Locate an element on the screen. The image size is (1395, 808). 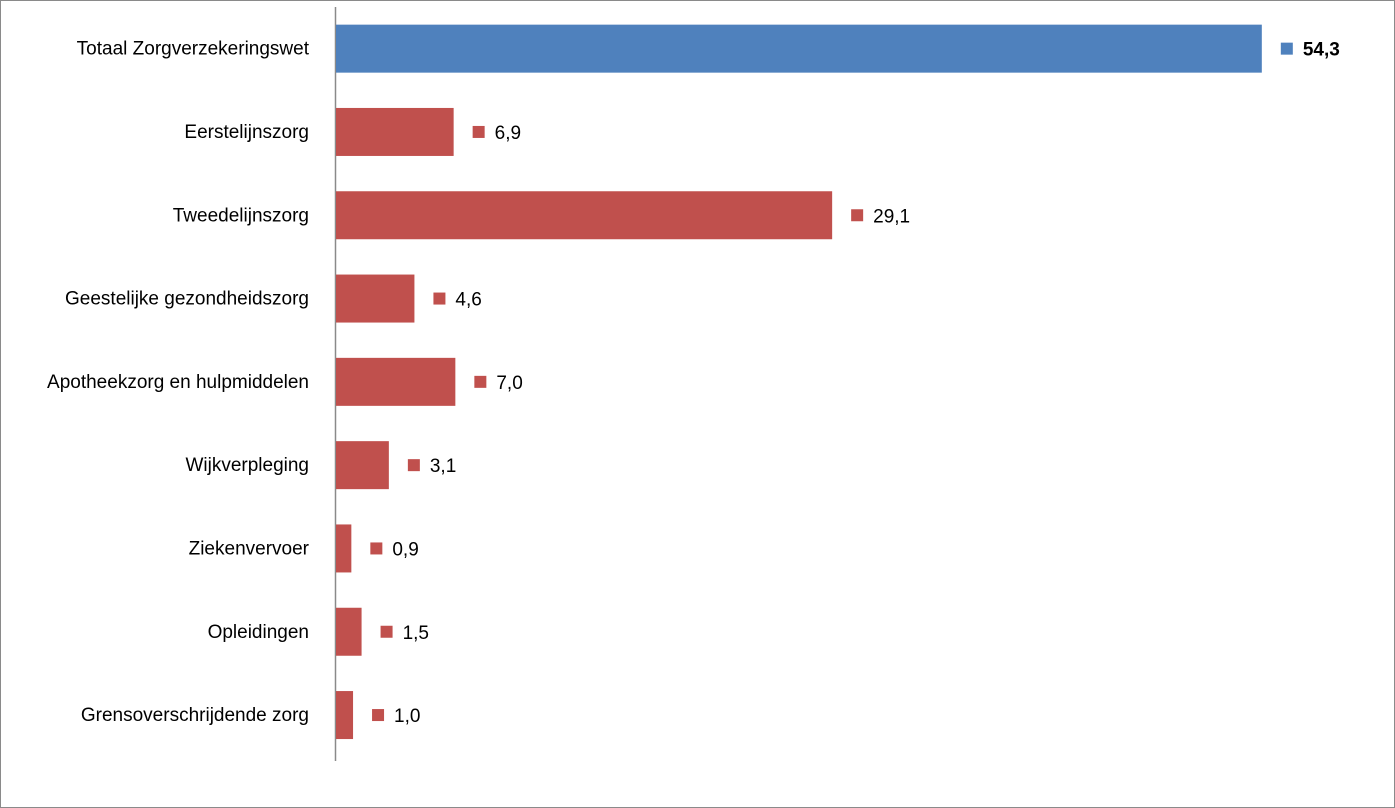
data-label: 4,6 is located at coordinates (468, 300).